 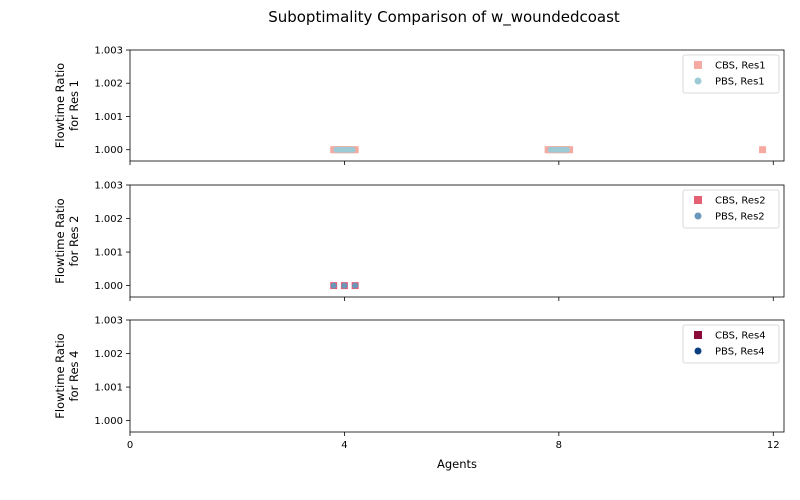 I want to click on legend: CBS, Res4 PBS, Res4, so click(x=731, y=344).